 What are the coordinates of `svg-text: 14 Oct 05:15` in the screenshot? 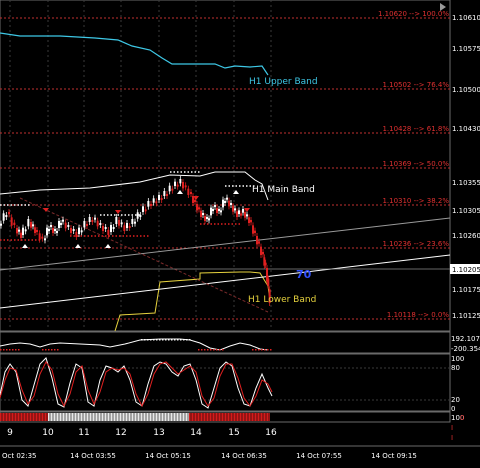 It's located at (168, 456).